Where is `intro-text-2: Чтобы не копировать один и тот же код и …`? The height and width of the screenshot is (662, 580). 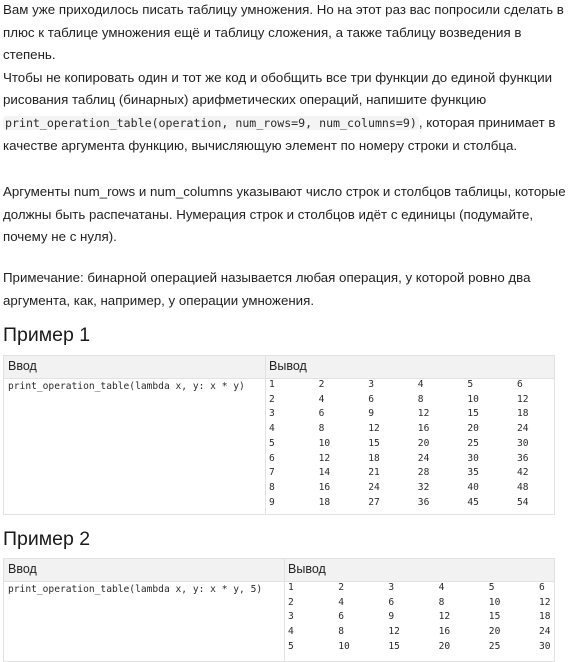
intro-text-2: Чтобы не копировать один и тот же код и … is located at coordinates (278, 88).